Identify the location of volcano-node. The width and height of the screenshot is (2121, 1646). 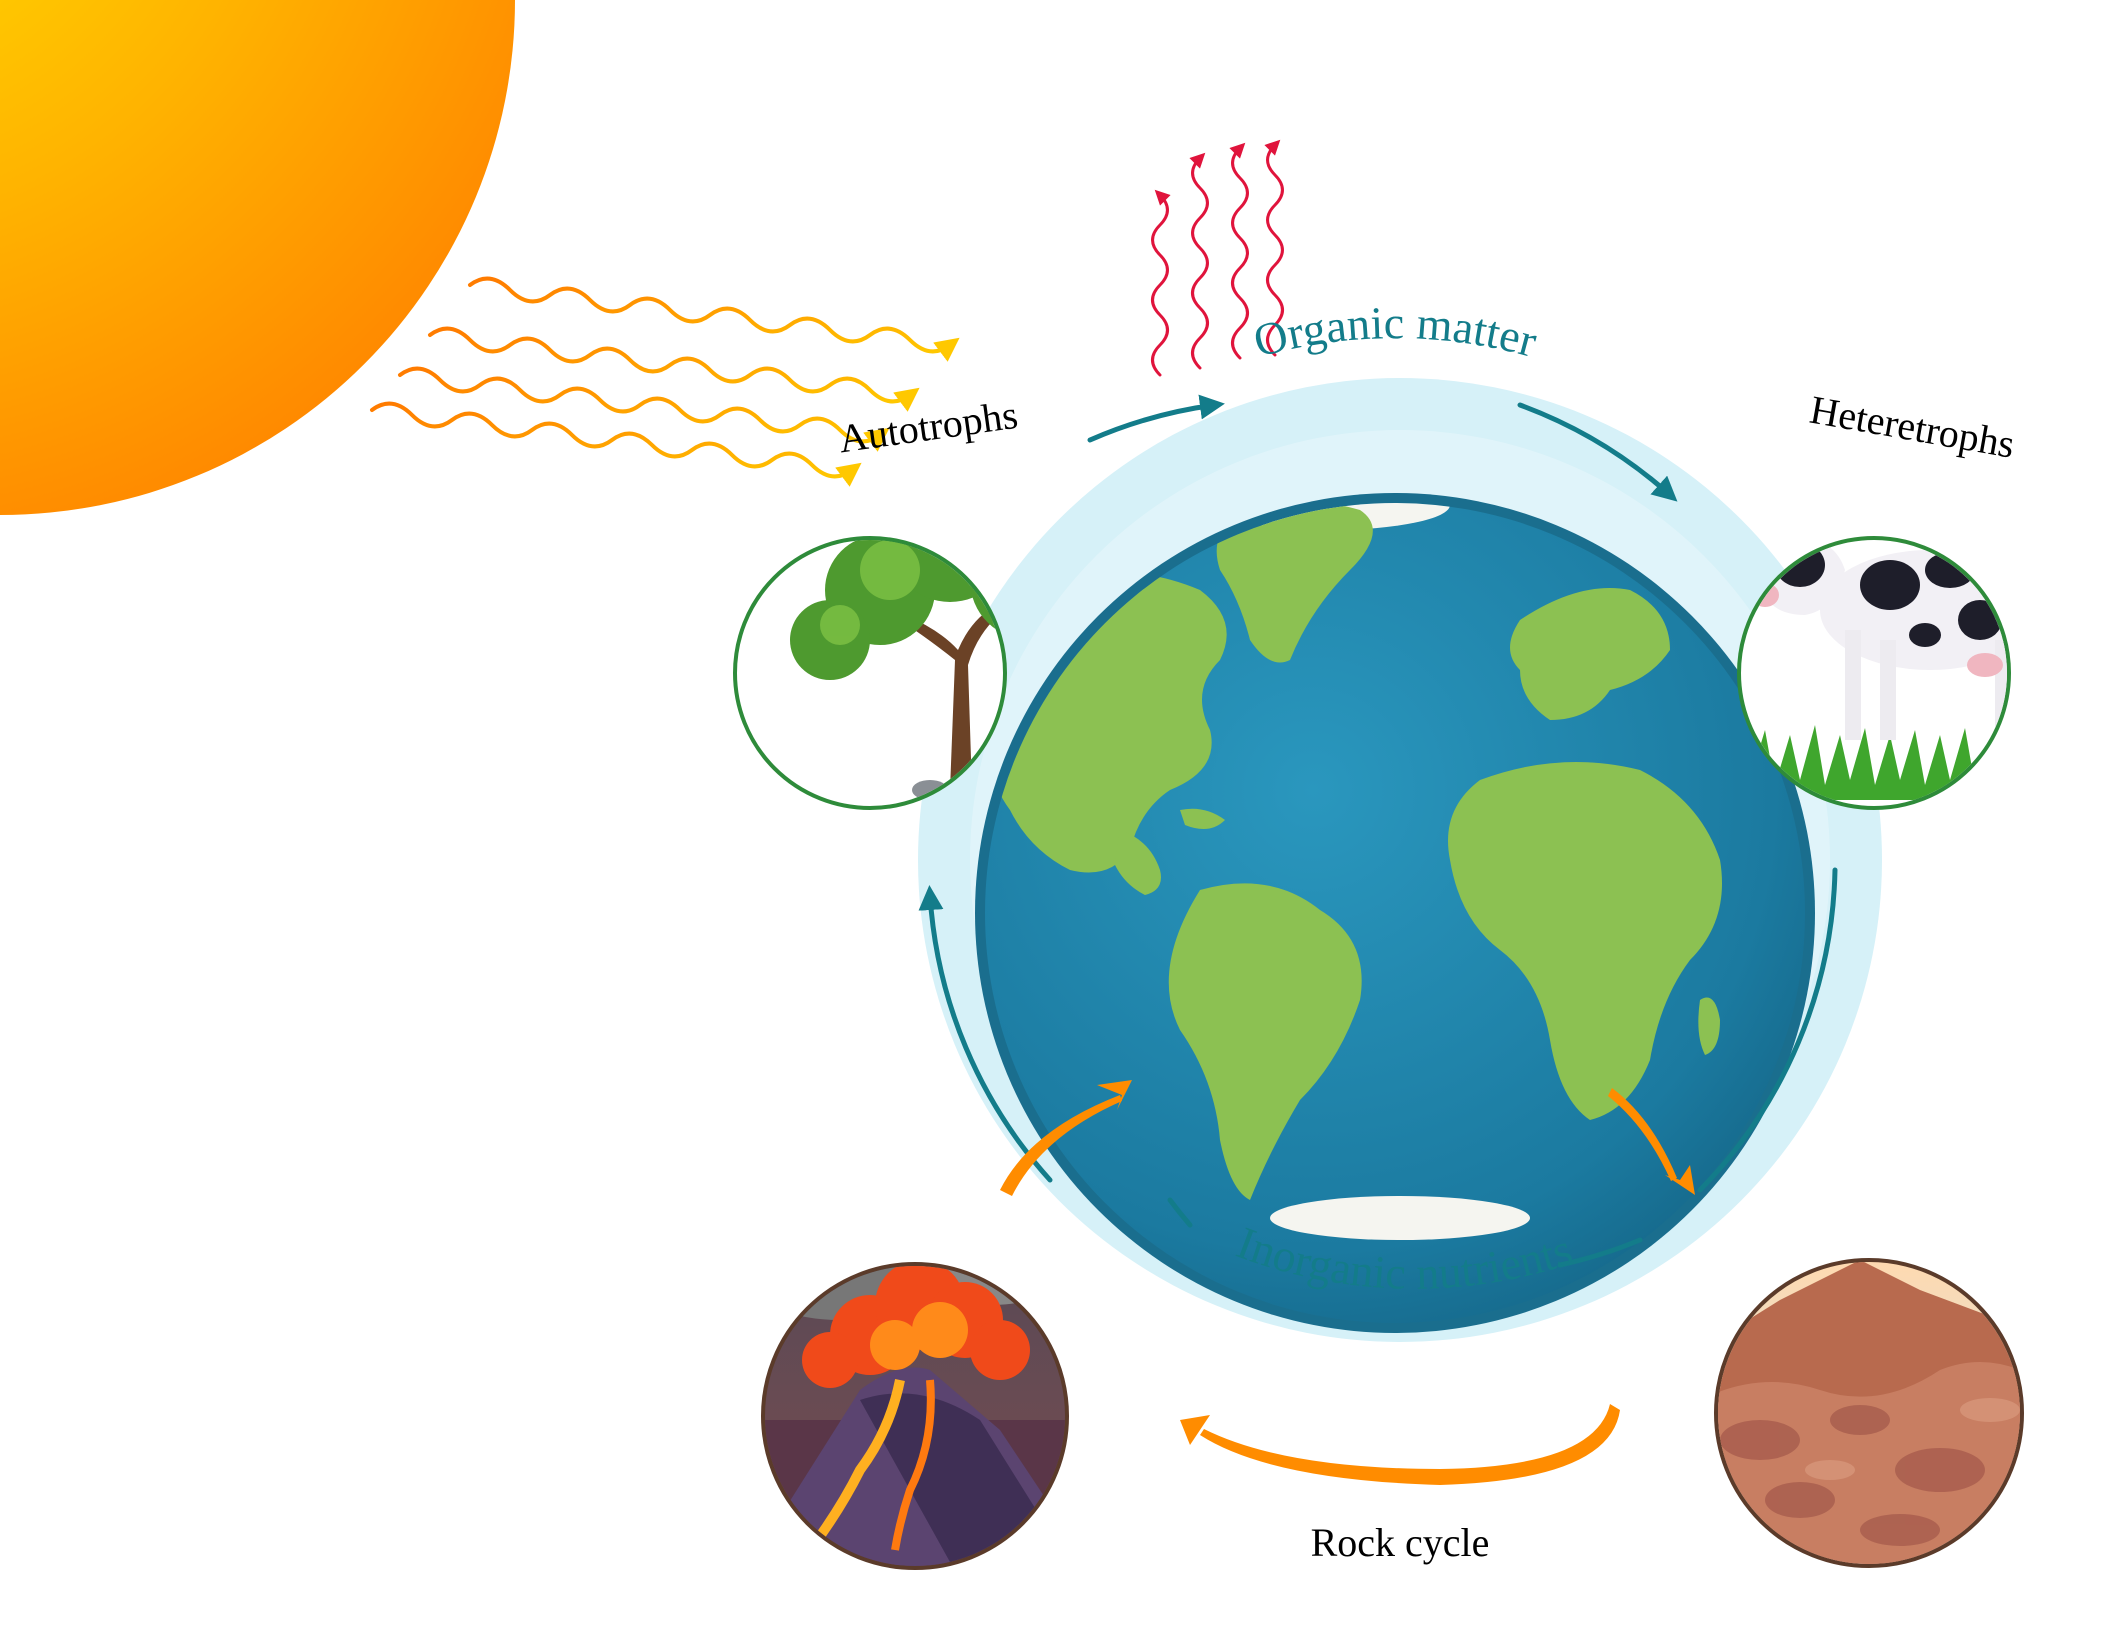
(915, 1416).